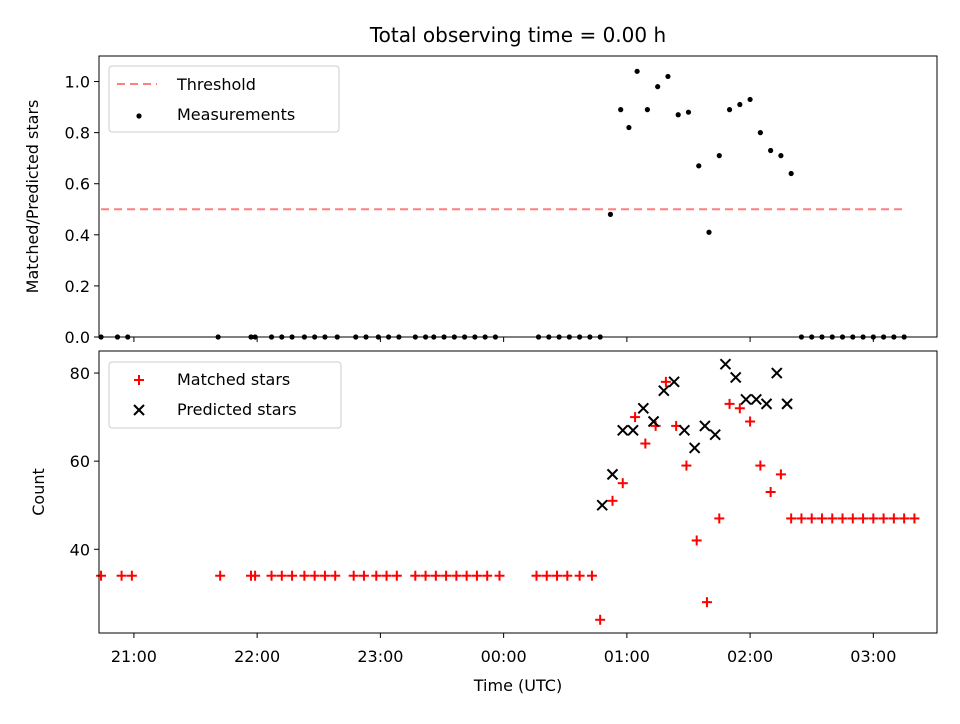 This screenshot has width=960, height=724. I want to click on bottom-y-axis-label: Count, so click(38, 492).